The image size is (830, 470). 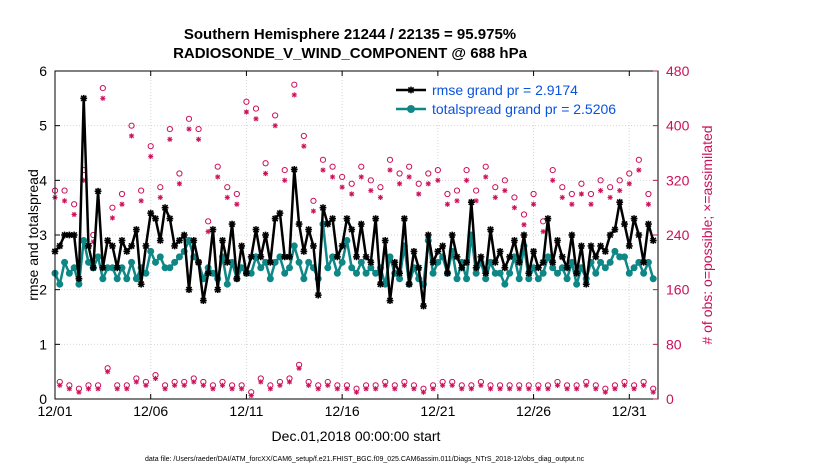 What do you see at coordinates (505, 90) in the screenshot?
I see `legend-label-rmse: rmse grand pr = 2.9174` at bounding box center [505, 90].